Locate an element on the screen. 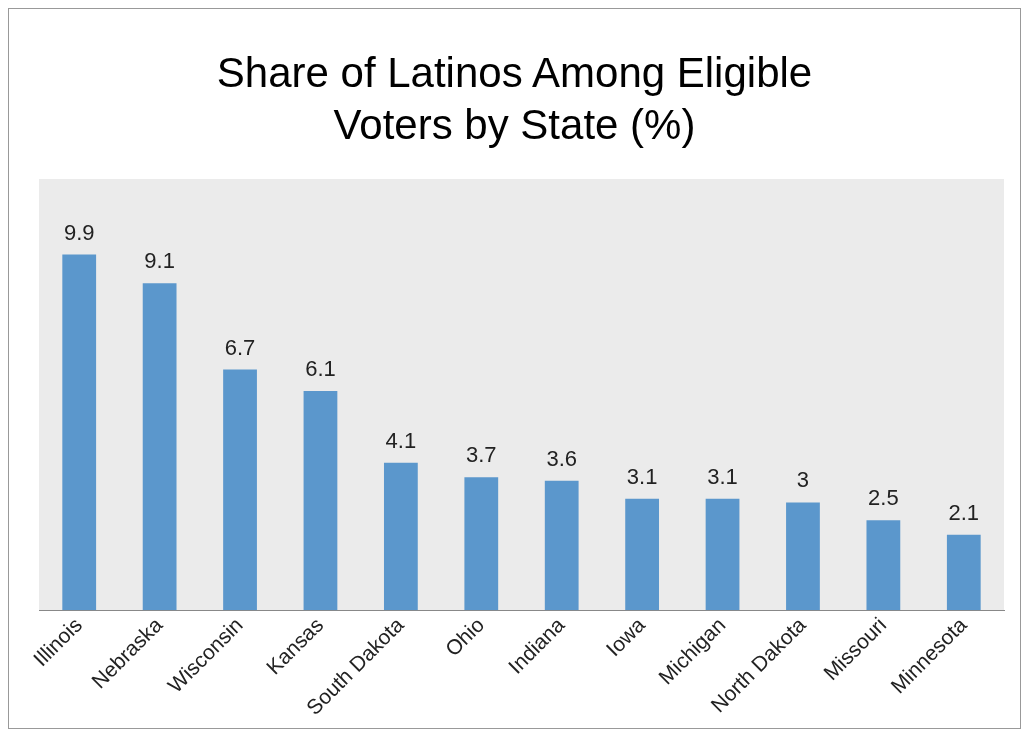  data-label: 3.7 is located at coordinates (481, 455).